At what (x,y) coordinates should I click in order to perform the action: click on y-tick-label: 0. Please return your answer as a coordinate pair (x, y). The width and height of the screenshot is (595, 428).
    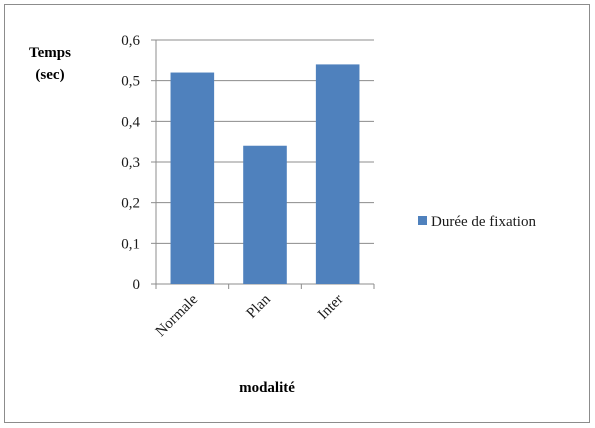
    Looking at the image, I should click on (137, 285).